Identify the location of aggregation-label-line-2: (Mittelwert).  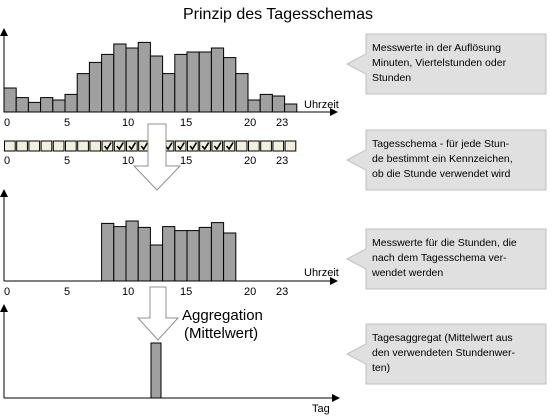
(221, 333).